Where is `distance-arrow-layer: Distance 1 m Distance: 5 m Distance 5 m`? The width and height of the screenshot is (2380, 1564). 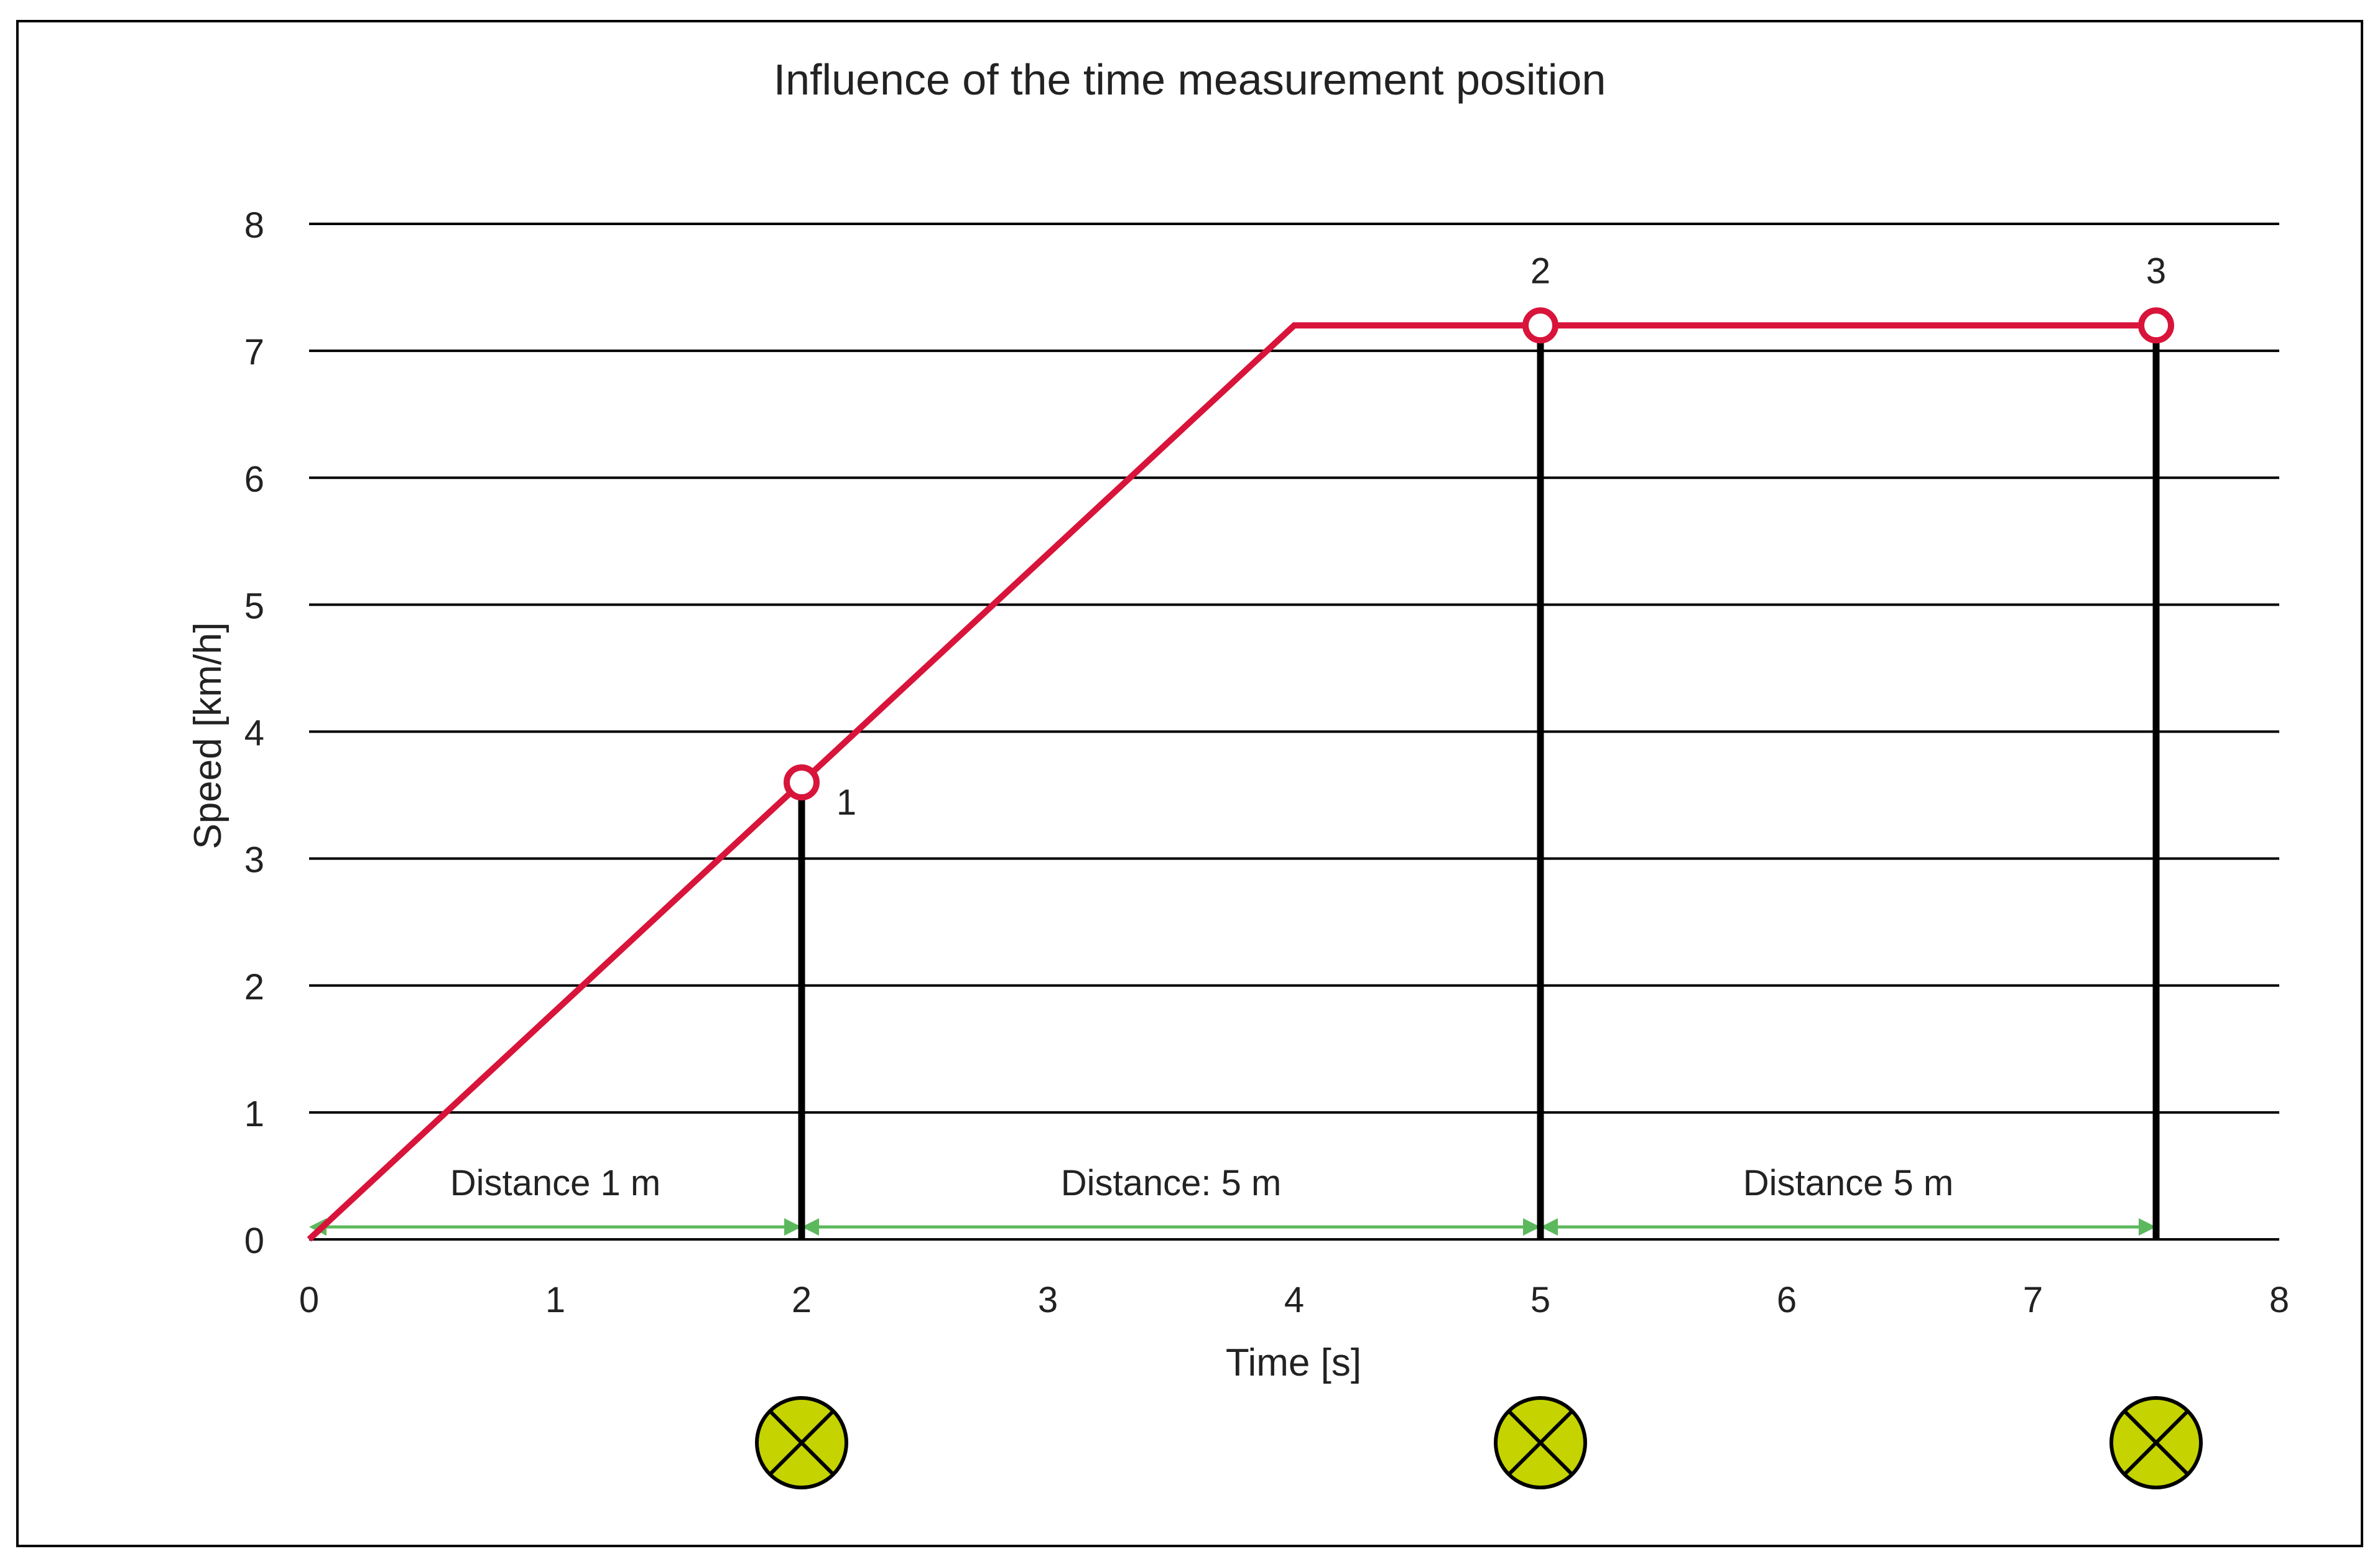 distance-arrow-layer: Distance 1 m Distance: 5 m Distance 5 m is located at coordinates (1232, 1199).